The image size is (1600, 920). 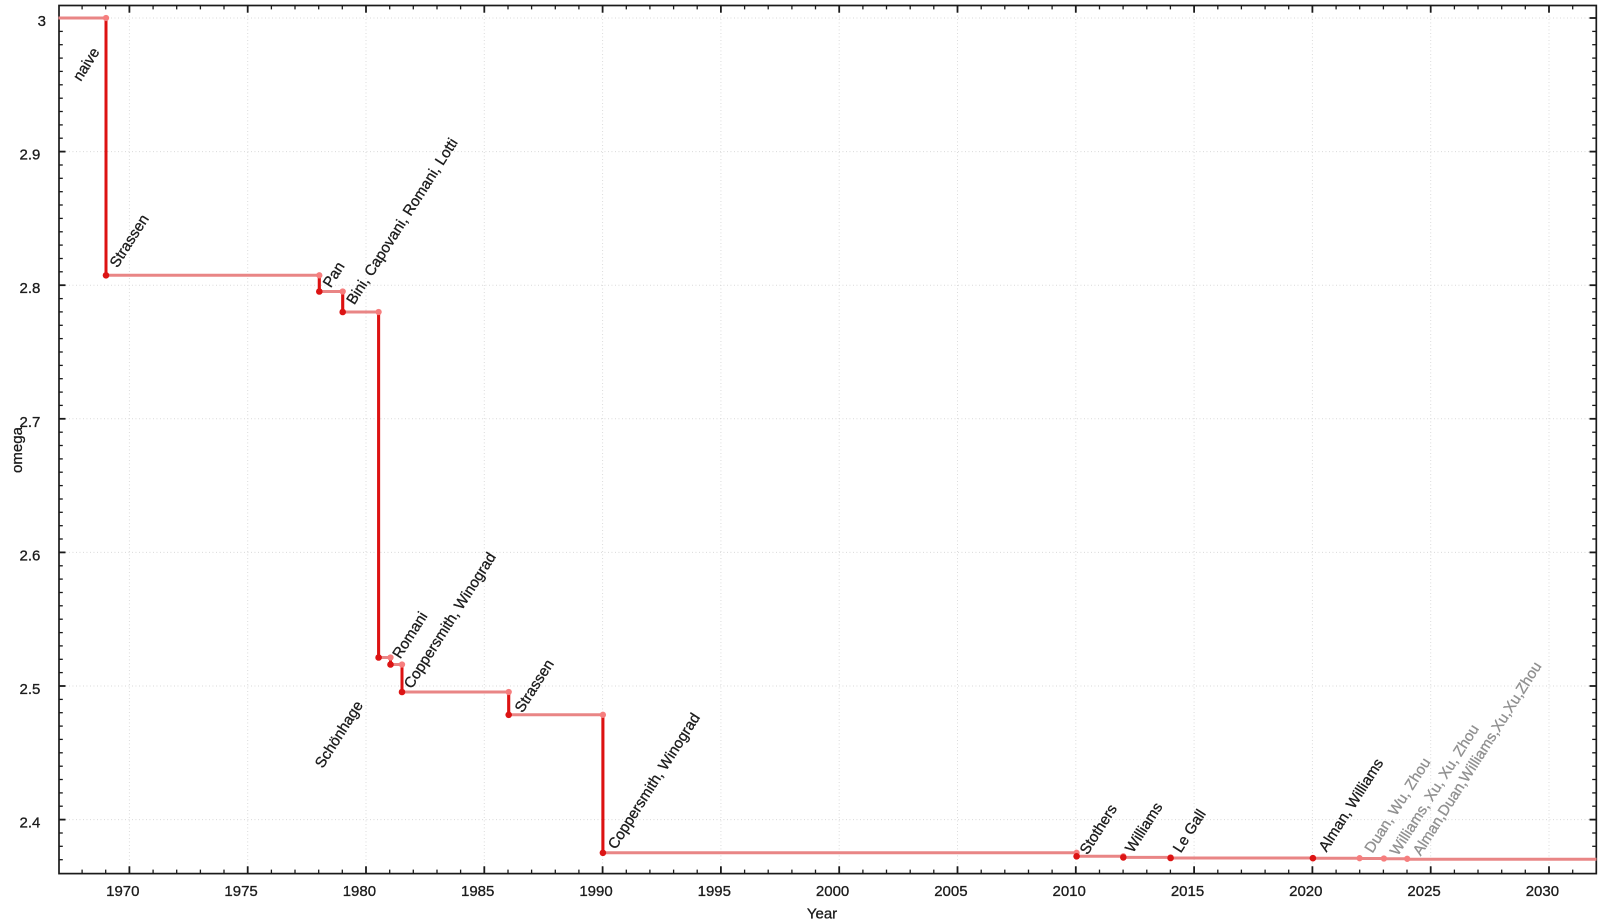 I want to click on svg-text: 2.9, so click(x=30, y=155).